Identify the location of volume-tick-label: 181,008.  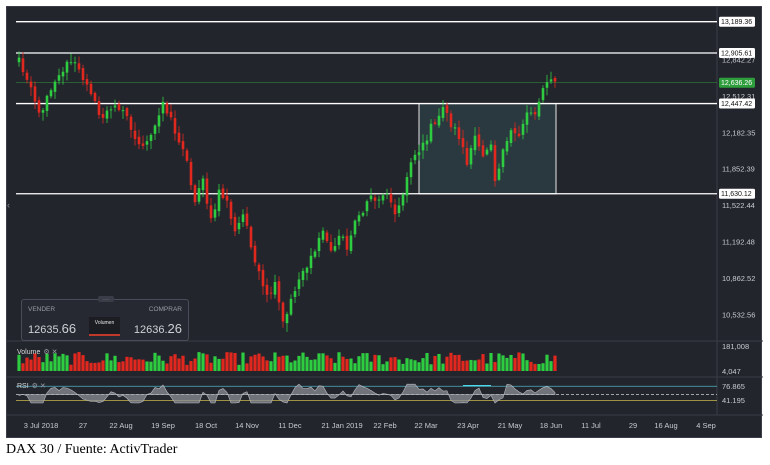
(735, 346).